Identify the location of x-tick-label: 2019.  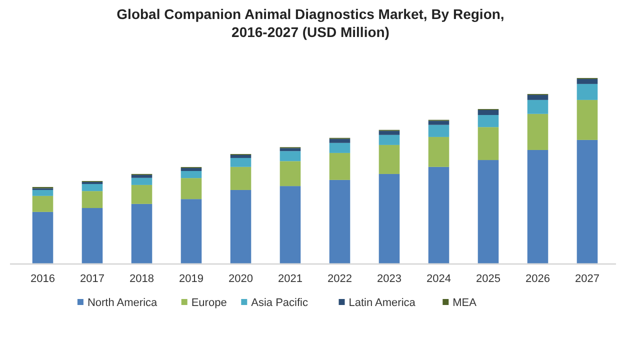
(191, 279).